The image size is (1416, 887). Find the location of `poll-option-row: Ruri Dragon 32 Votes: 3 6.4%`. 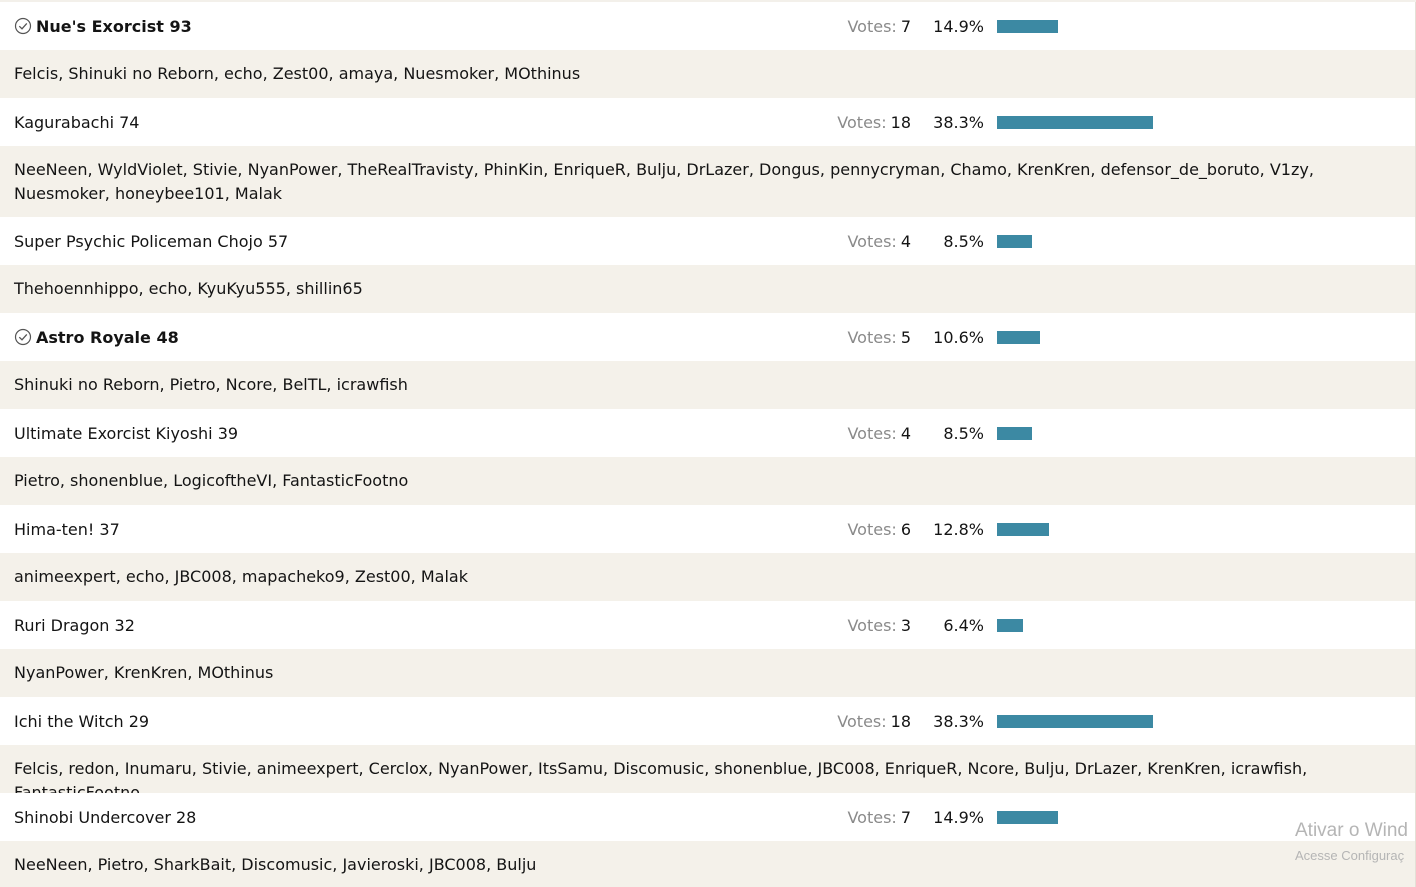

poll-option-row: Ruri Dragon 32 Votes: 3 6.4% is located at coordinates (708, 625).